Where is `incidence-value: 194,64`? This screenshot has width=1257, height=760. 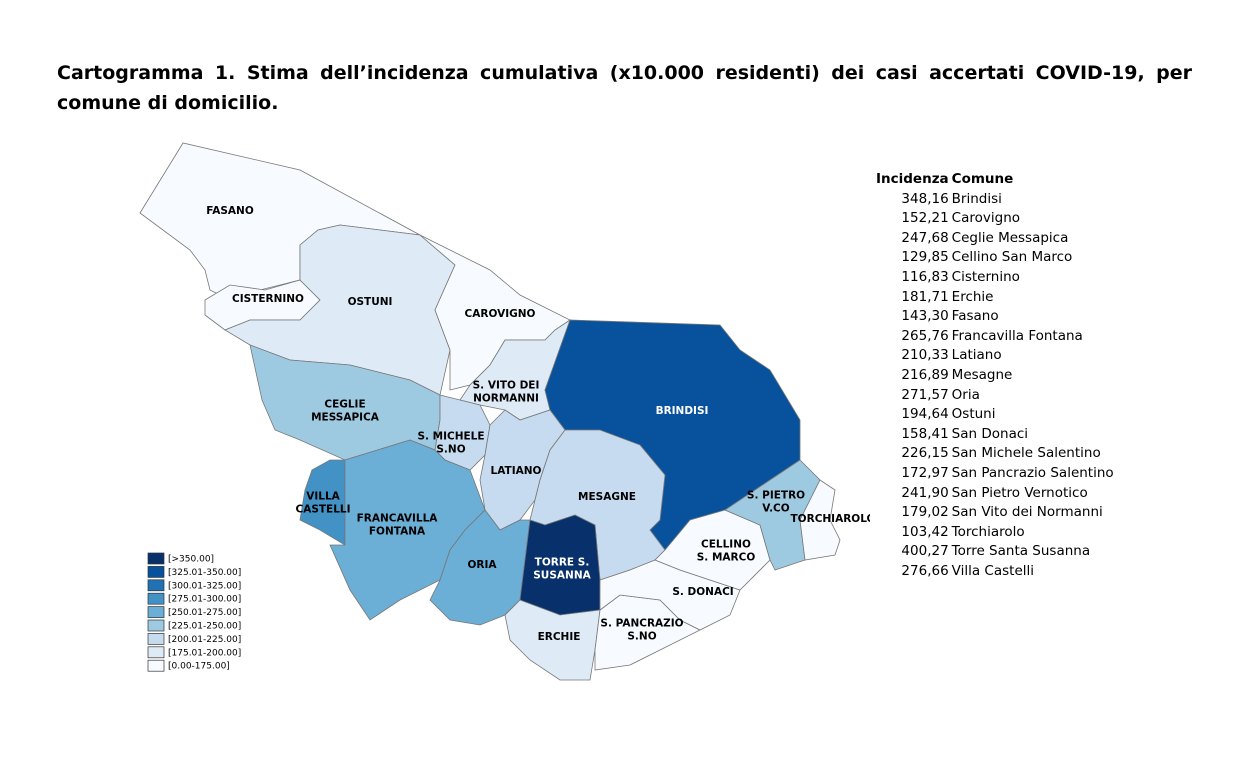 incidence-value: 194,64 is located at coordinates (925, 414).